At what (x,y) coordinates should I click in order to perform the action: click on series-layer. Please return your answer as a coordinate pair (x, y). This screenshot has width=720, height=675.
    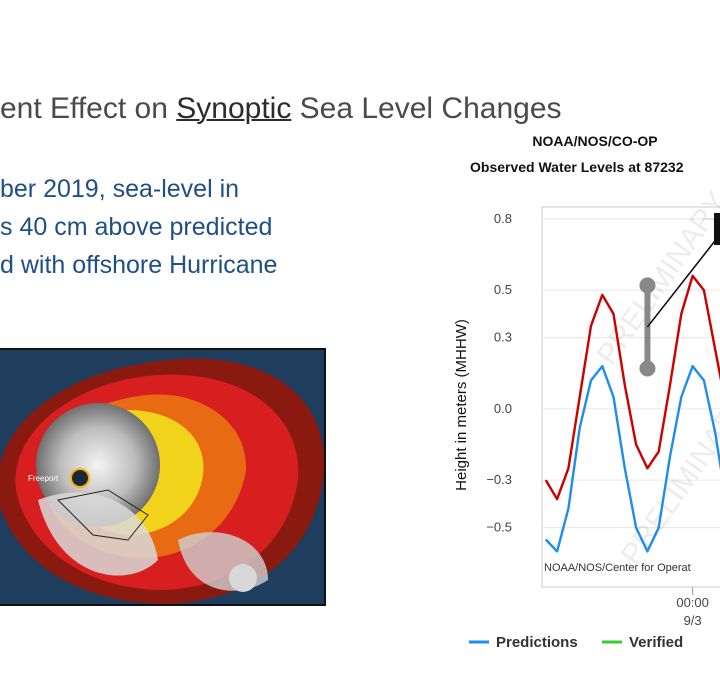
    Looking at the image, I should click on (632, 413).